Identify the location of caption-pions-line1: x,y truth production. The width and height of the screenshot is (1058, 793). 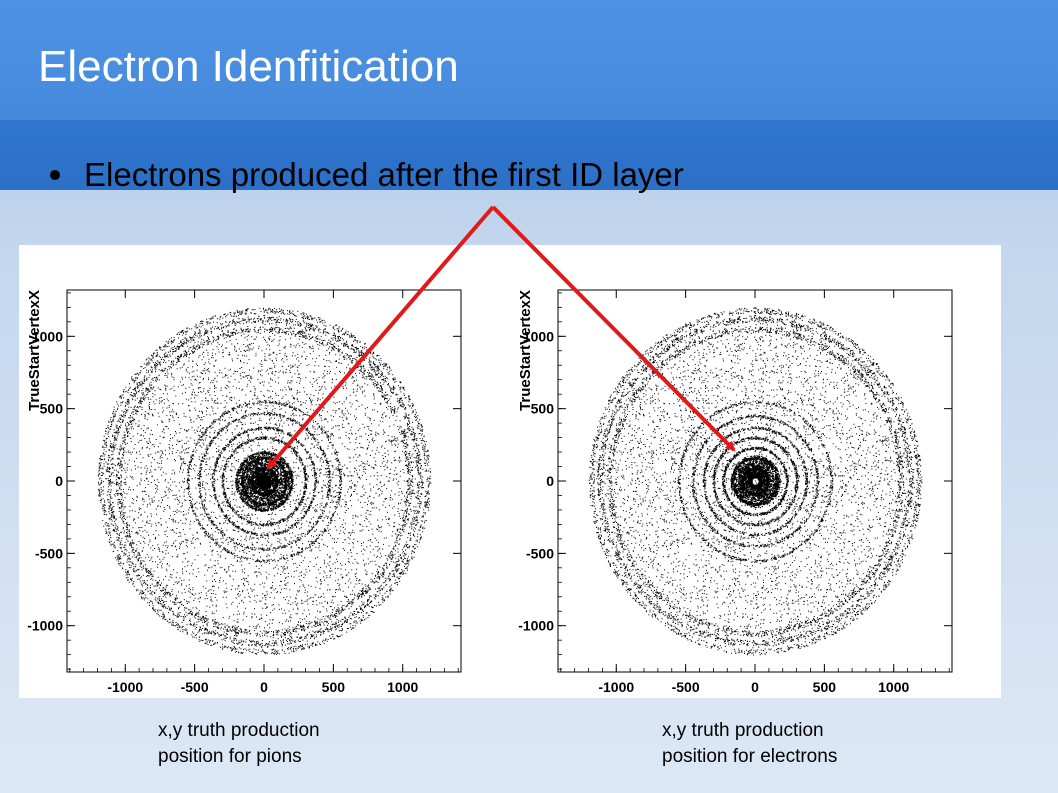
(239, 730).